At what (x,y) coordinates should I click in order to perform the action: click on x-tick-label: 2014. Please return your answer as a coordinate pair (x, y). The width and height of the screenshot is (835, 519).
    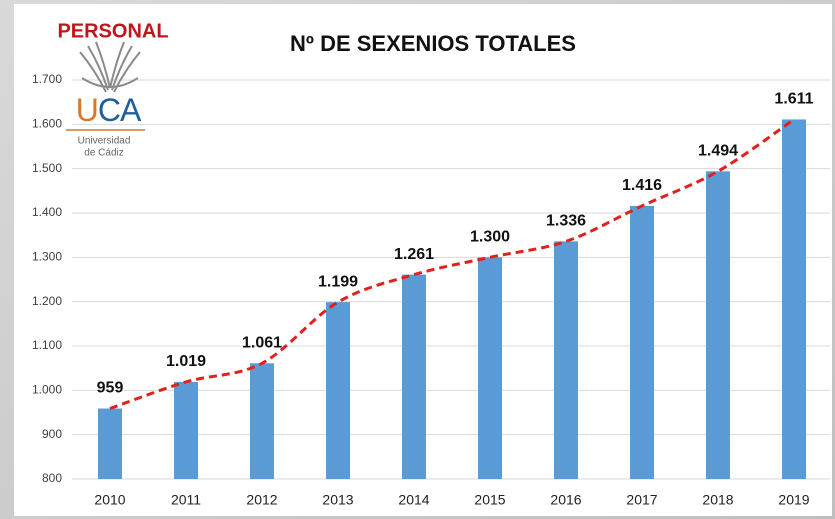
    Looking at the image, I should click on (413, 500).